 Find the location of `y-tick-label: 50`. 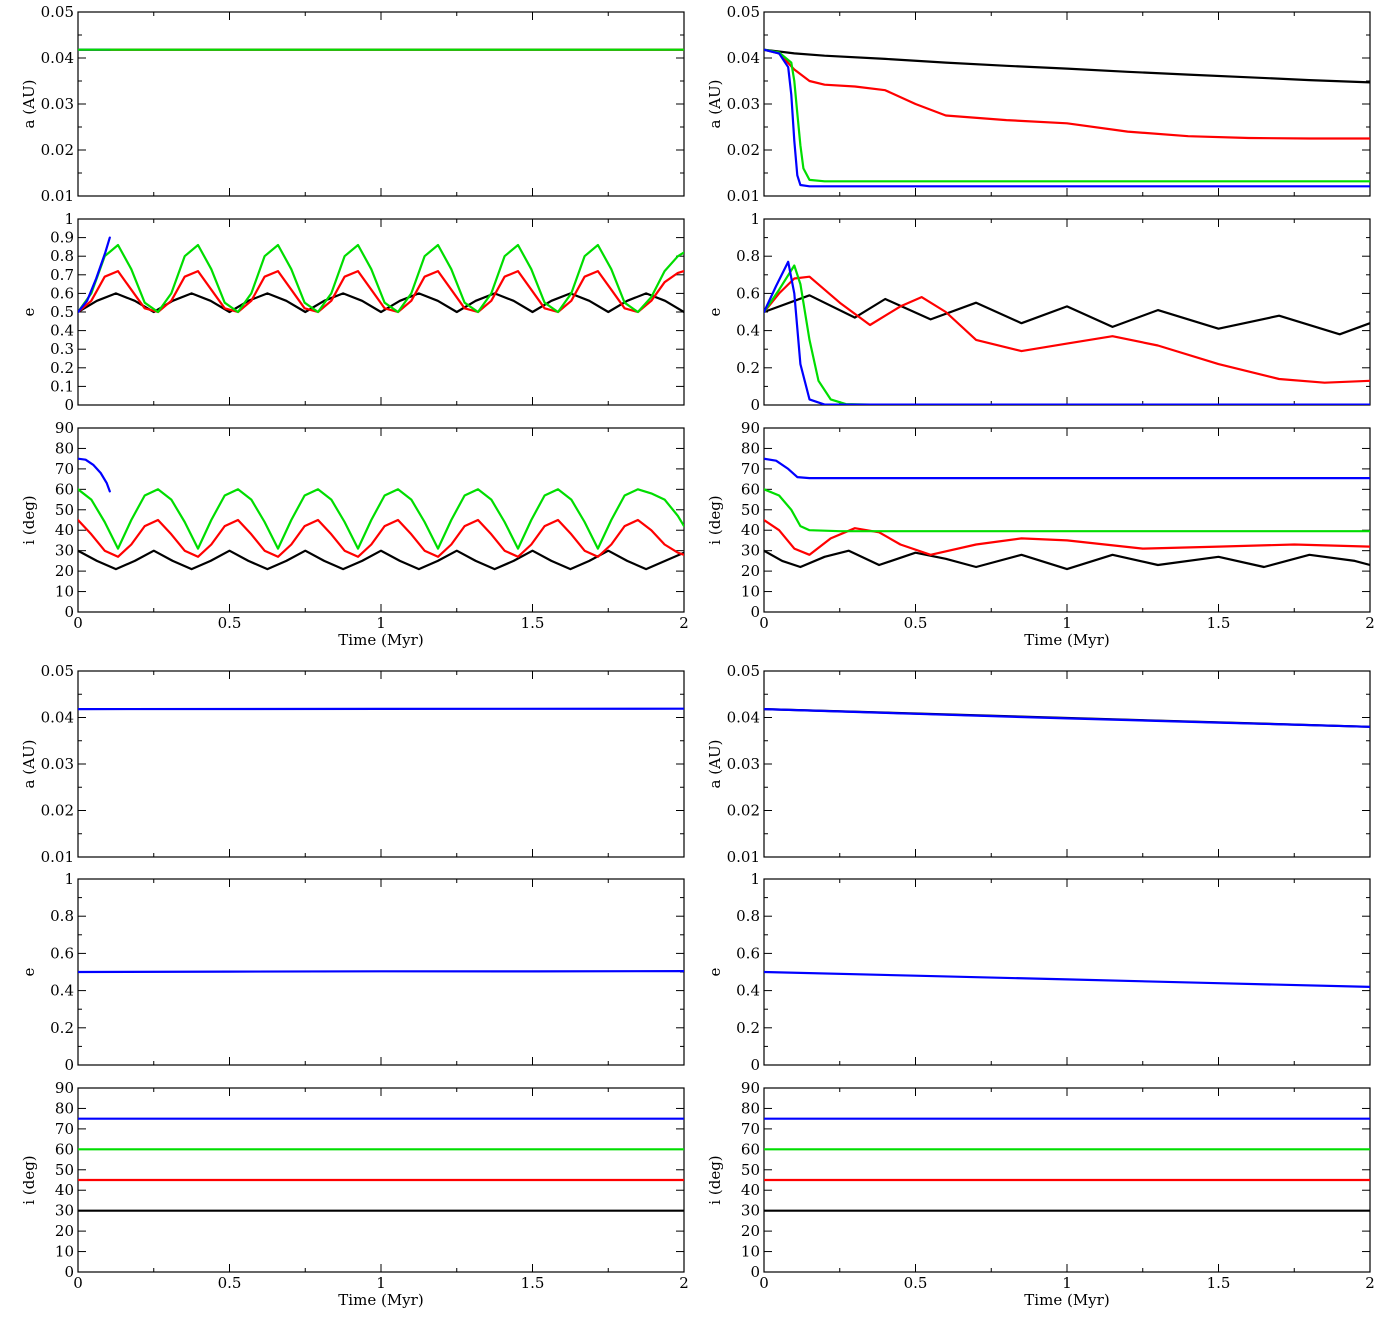

y-tick-label: 50 is located at coordinates (750, 1170).